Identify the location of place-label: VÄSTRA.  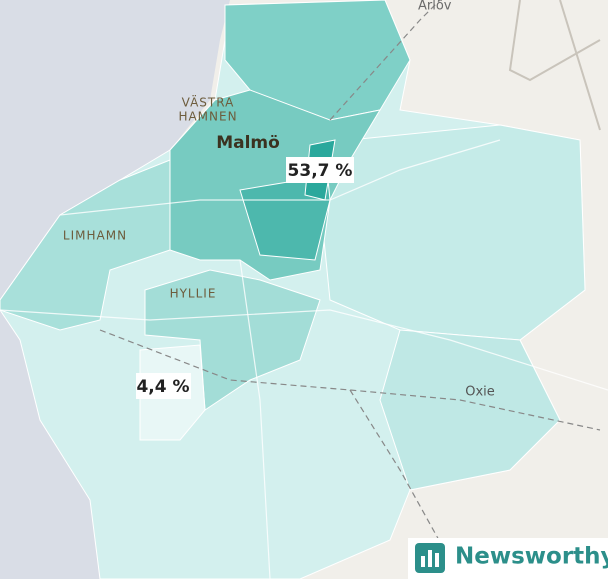
(208, 102).